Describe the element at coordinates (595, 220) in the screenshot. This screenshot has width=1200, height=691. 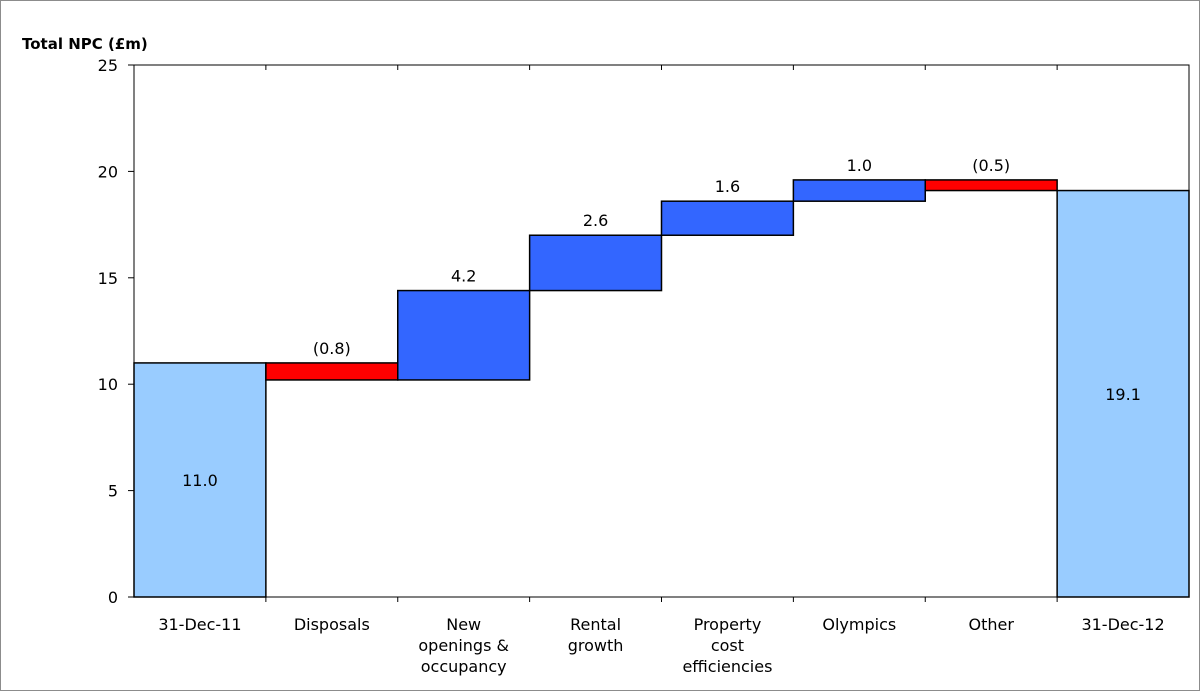
I see `data-label: 2.6` at that location.